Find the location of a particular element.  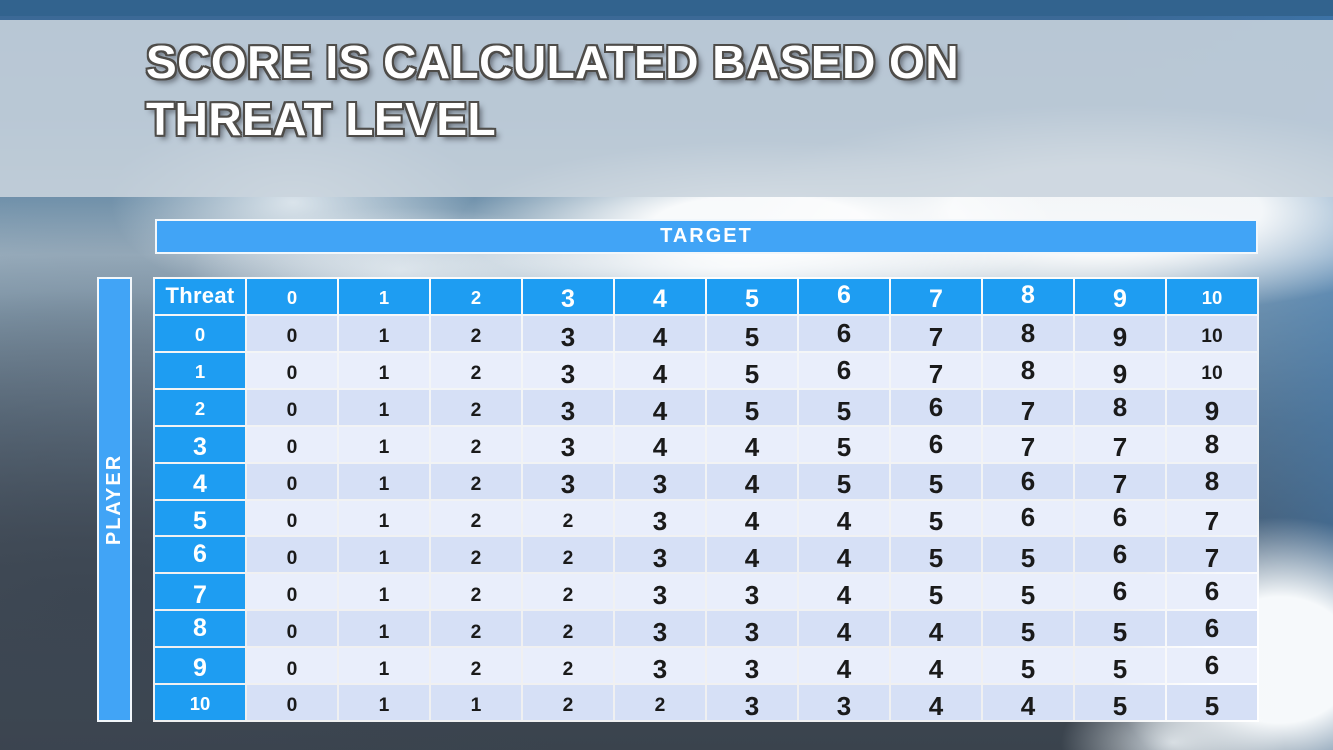

col-header-4: 4 is located at coordinates (660, 296).